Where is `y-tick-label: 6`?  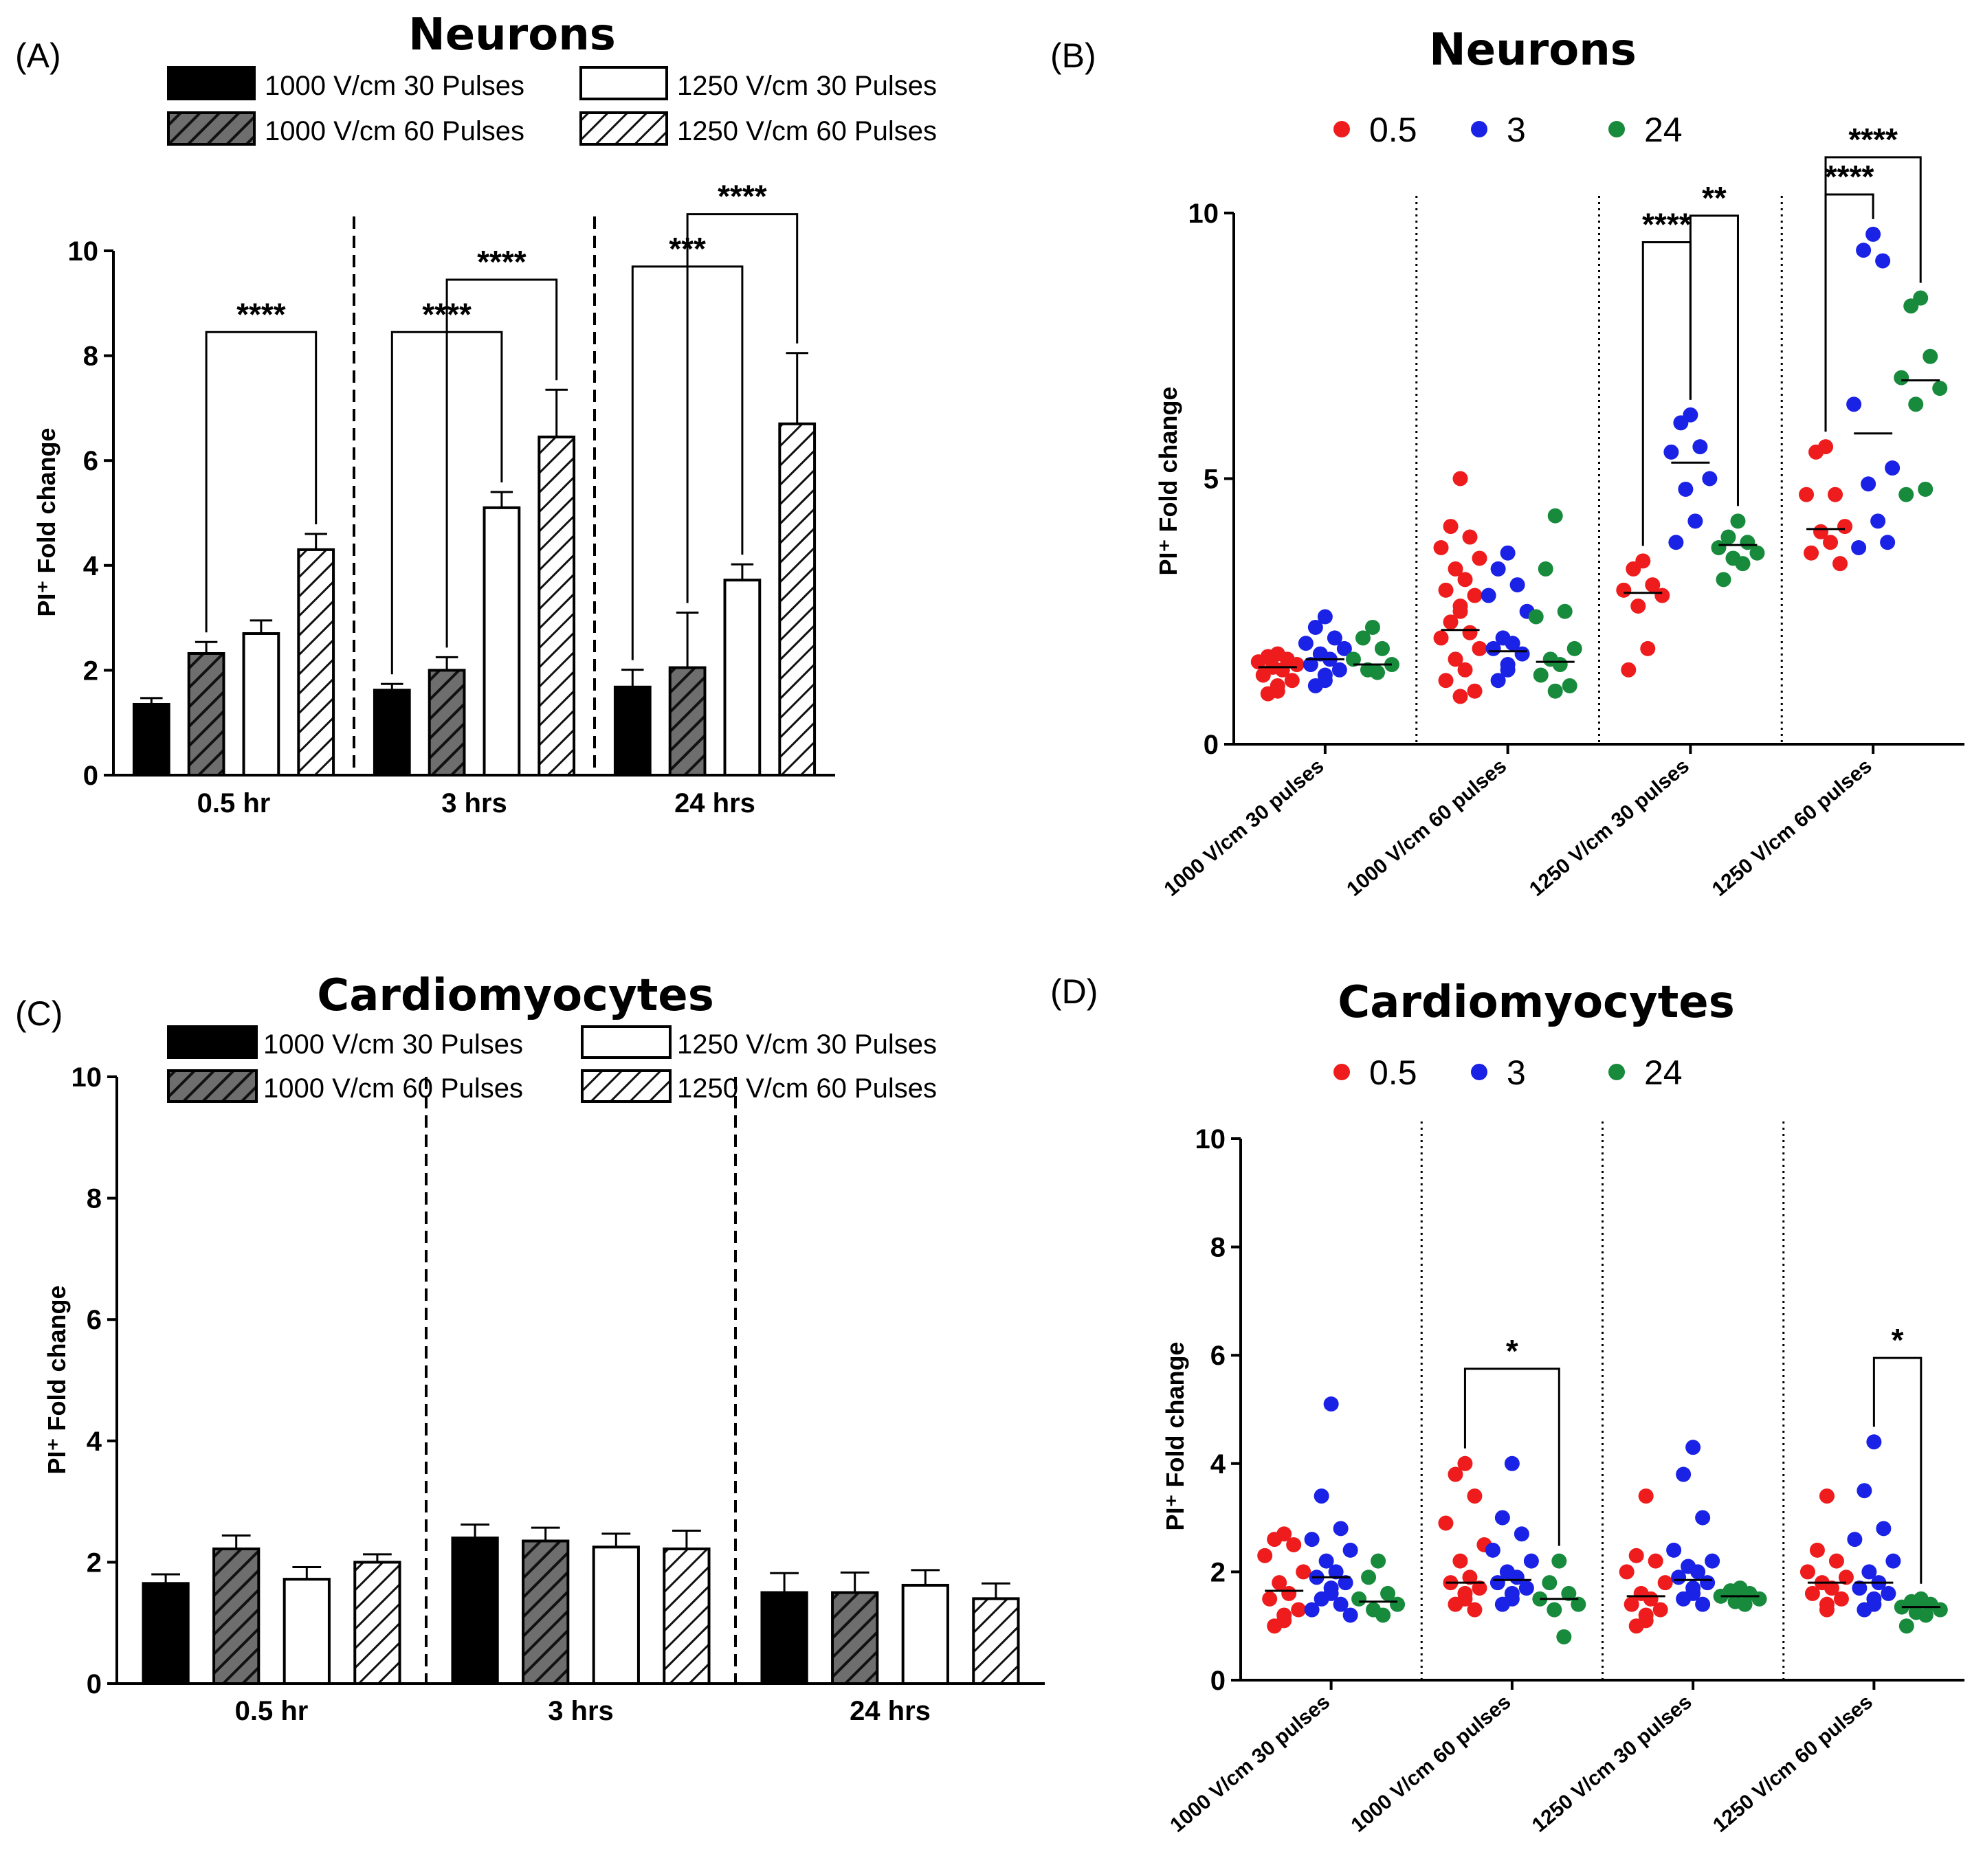 y-tick-label: 6 is located at coordinates (90, 461).